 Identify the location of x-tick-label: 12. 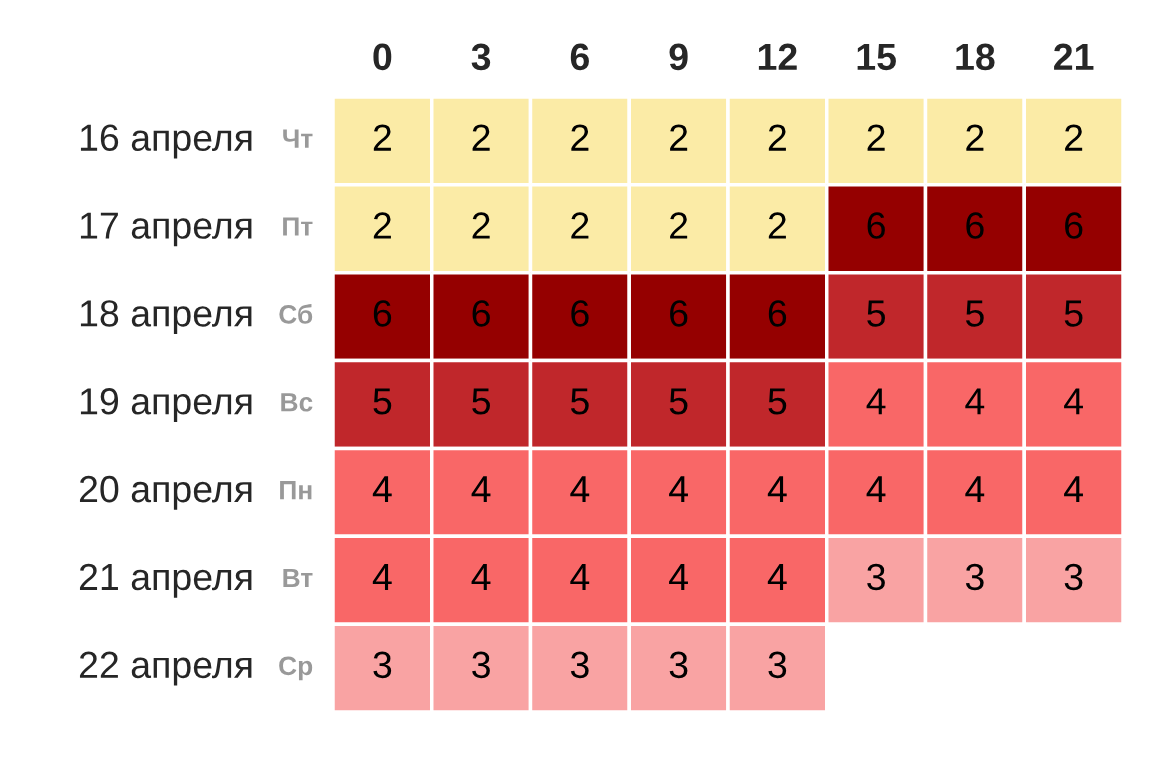
(777, 56).